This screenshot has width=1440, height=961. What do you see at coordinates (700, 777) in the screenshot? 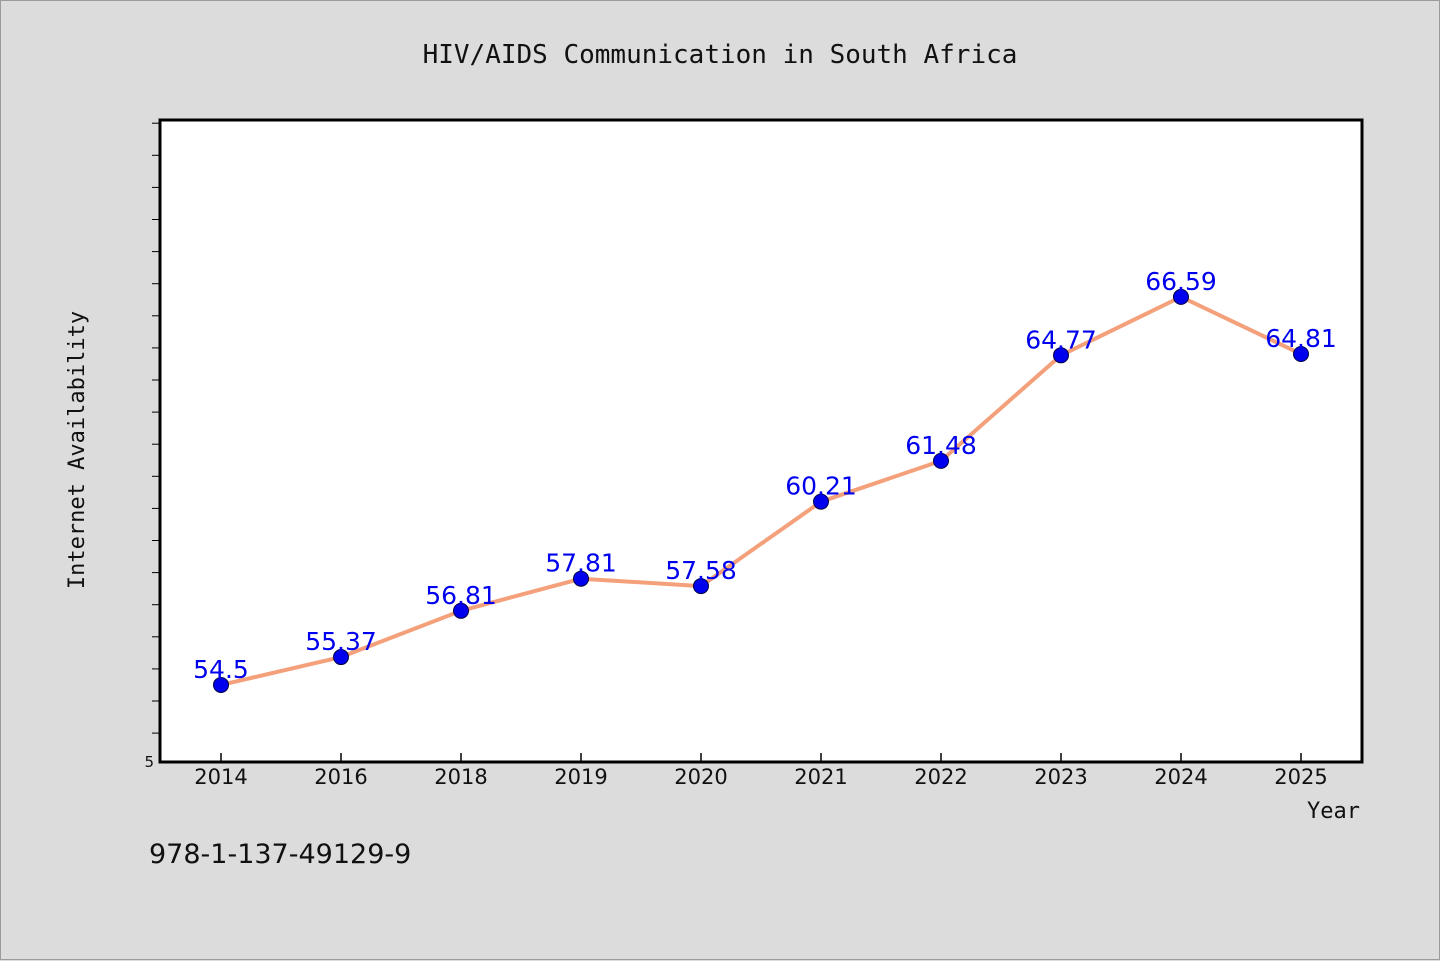
I see `x-tick-label-2020: 2020` at bounding box center [700, 777].